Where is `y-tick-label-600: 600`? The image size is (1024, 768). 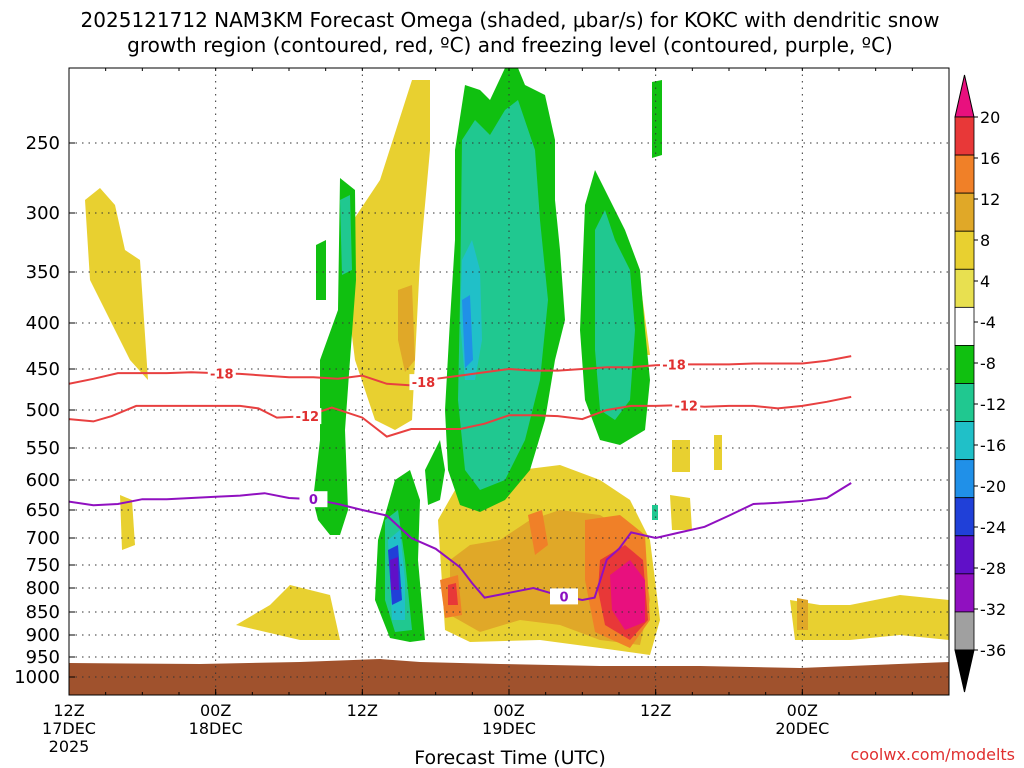
y-tick-label-600: 600 is located at coordinates (43, 480).